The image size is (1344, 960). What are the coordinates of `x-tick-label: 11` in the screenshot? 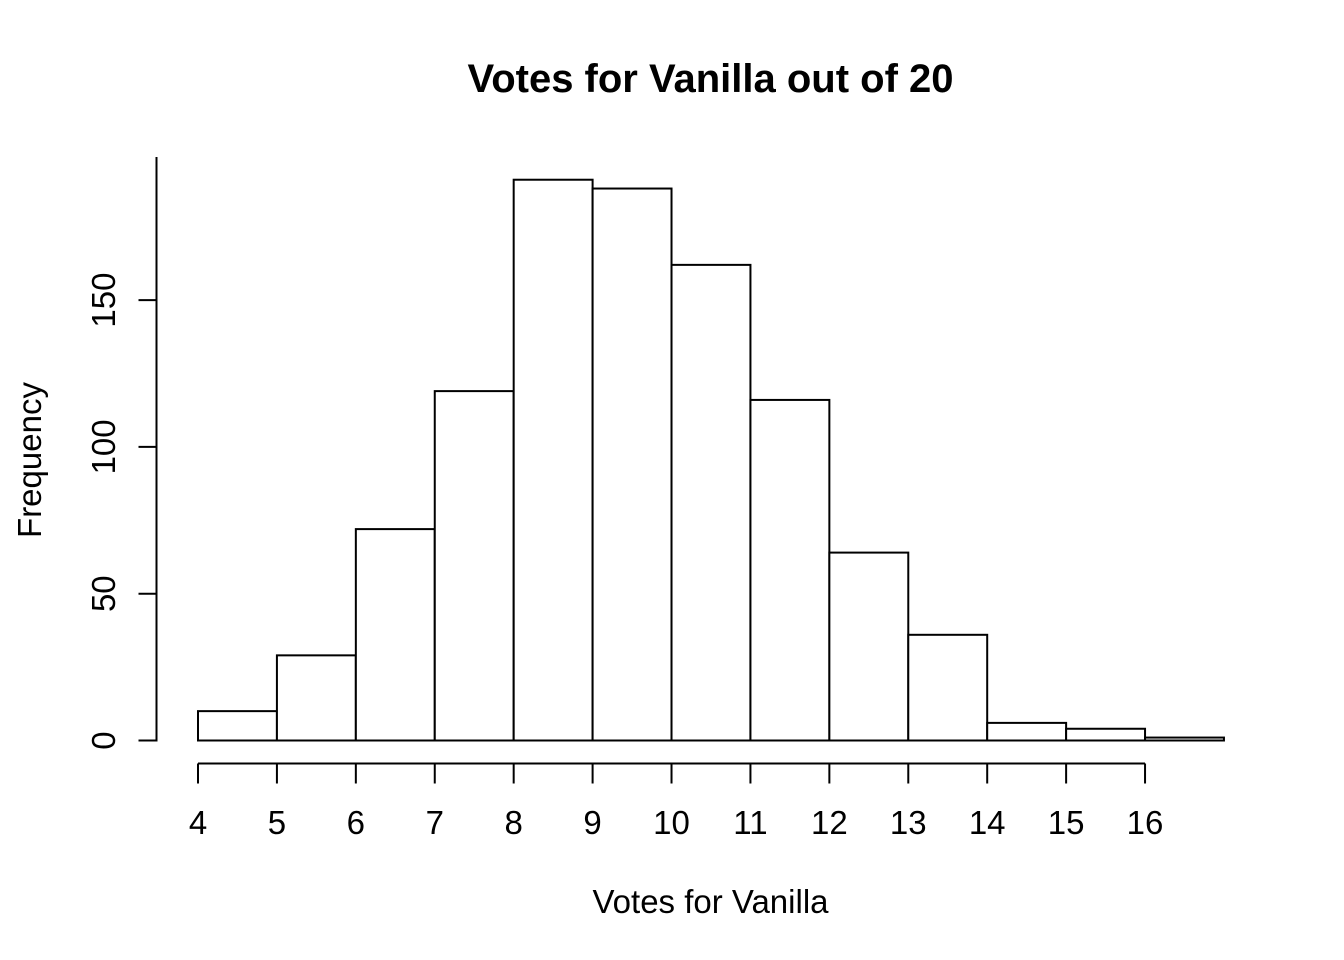 It's located at (750, 822).